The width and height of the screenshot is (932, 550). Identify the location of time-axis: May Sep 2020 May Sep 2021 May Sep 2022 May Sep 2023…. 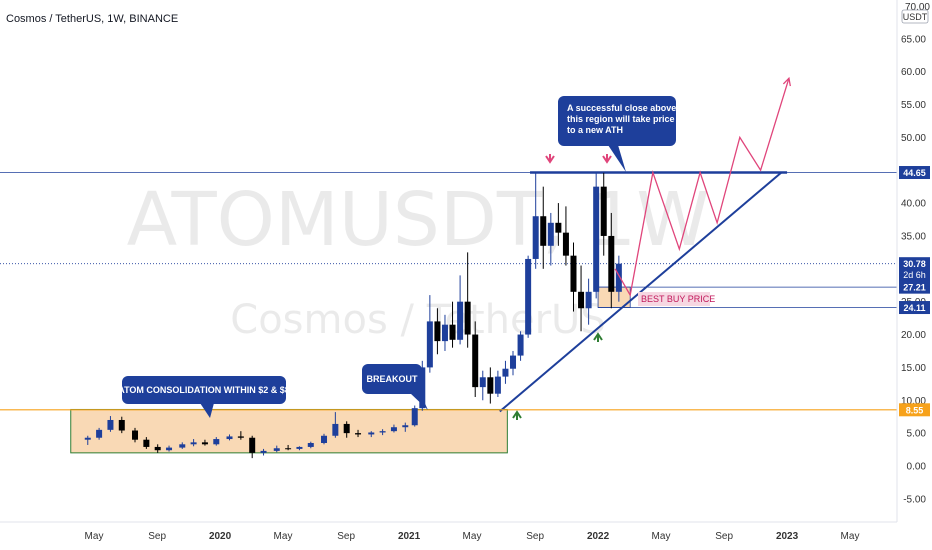
(448, 531).